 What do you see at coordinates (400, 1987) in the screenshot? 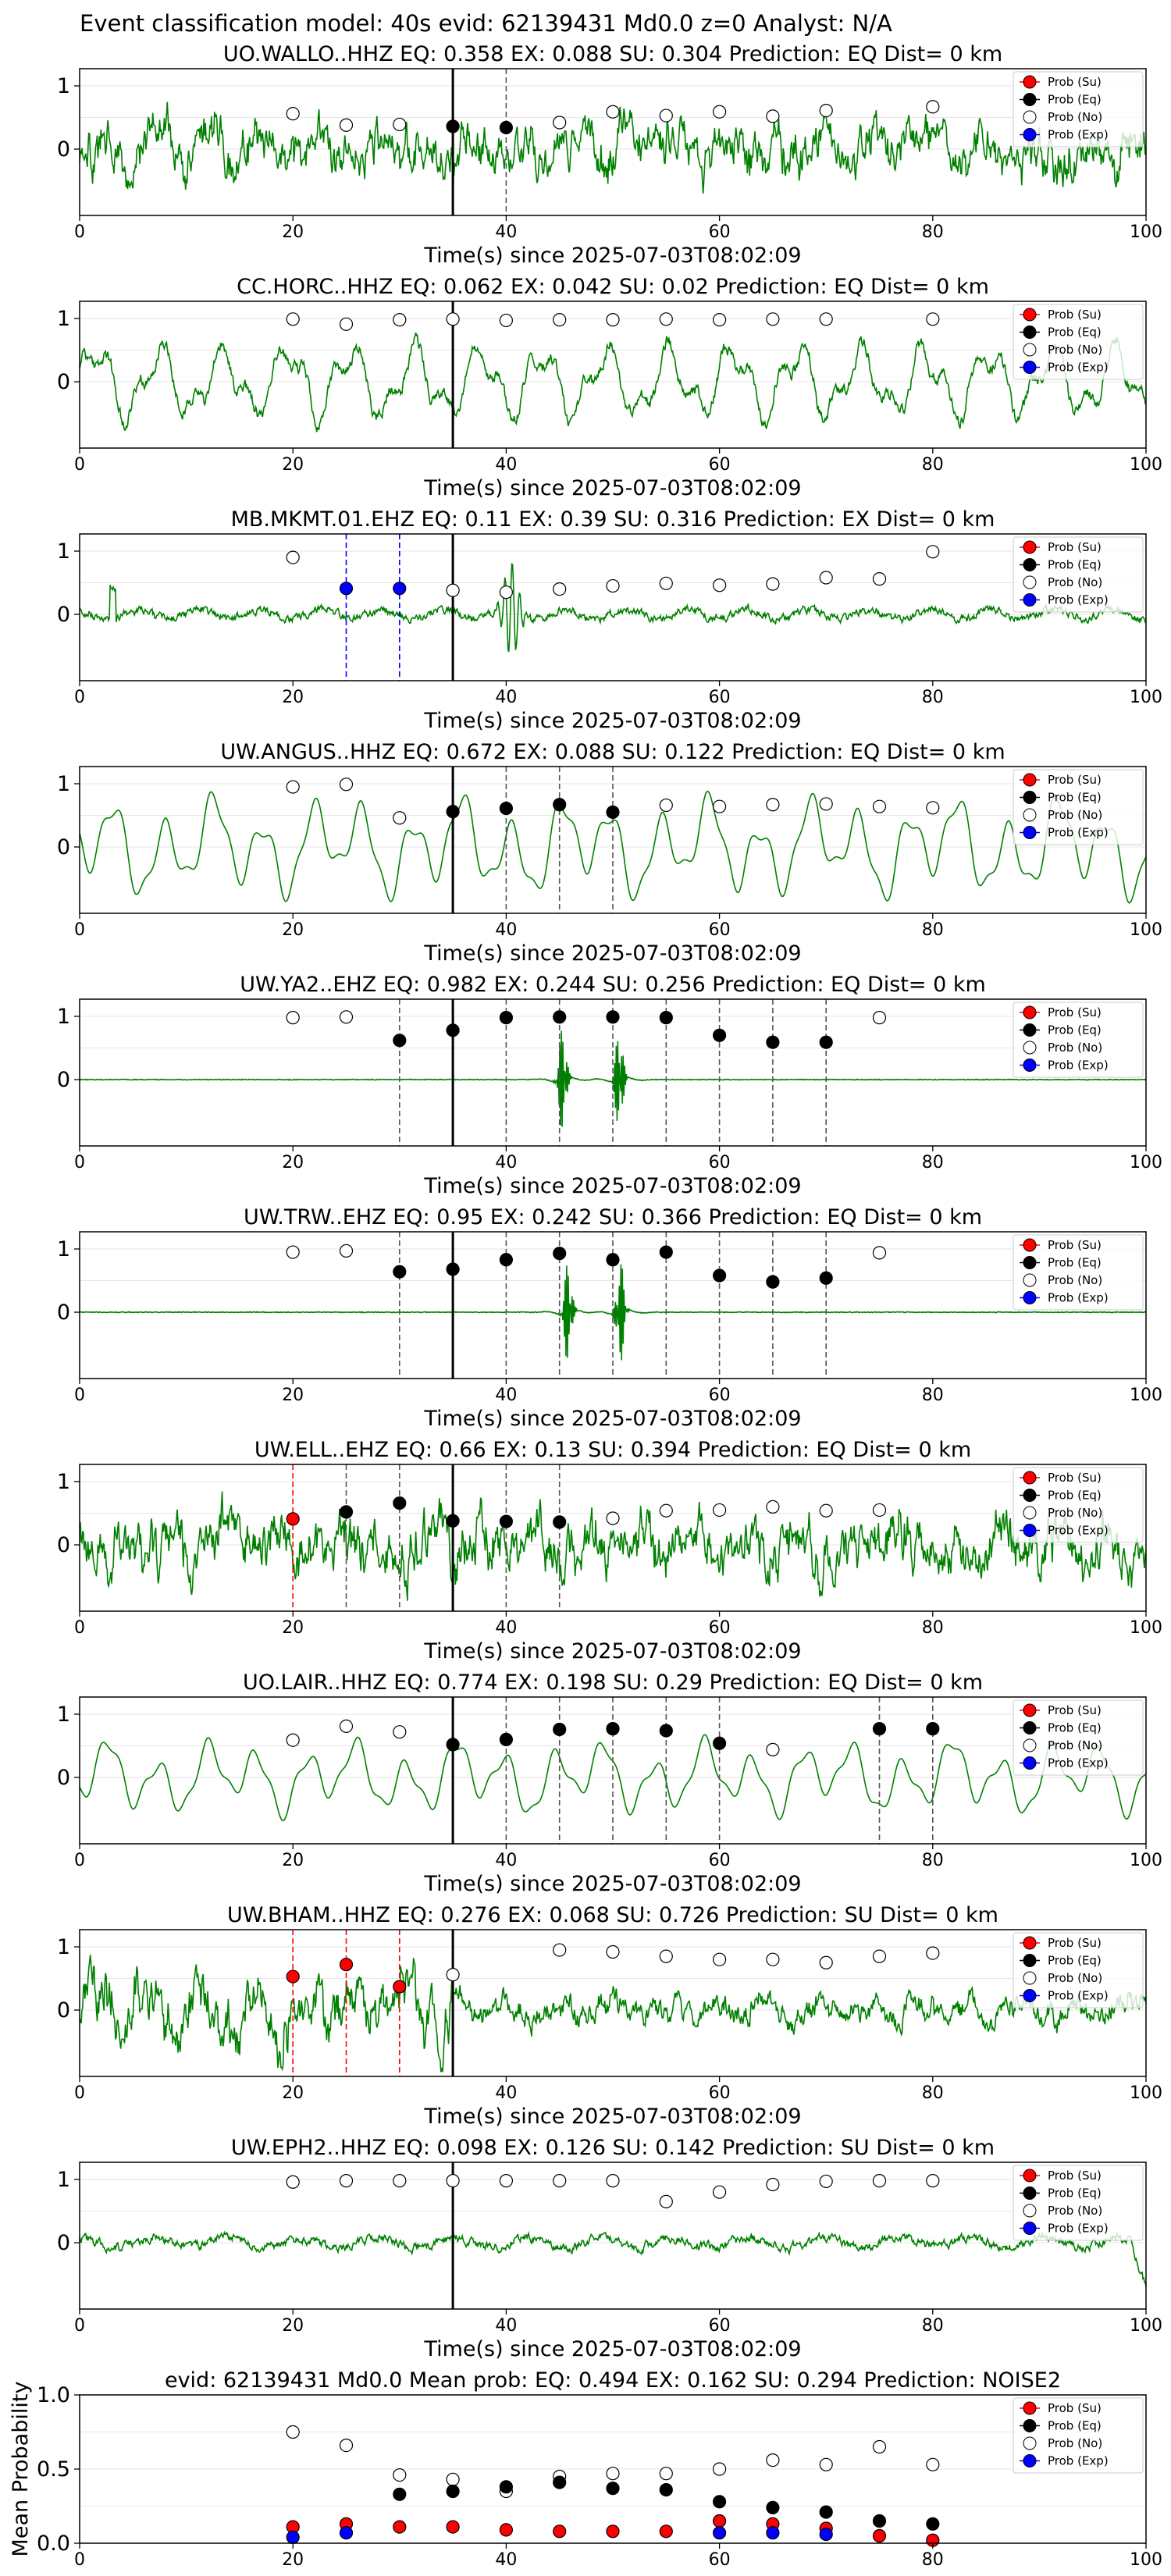
I see `prob-marker-su` at bounding box center [400, 1987].